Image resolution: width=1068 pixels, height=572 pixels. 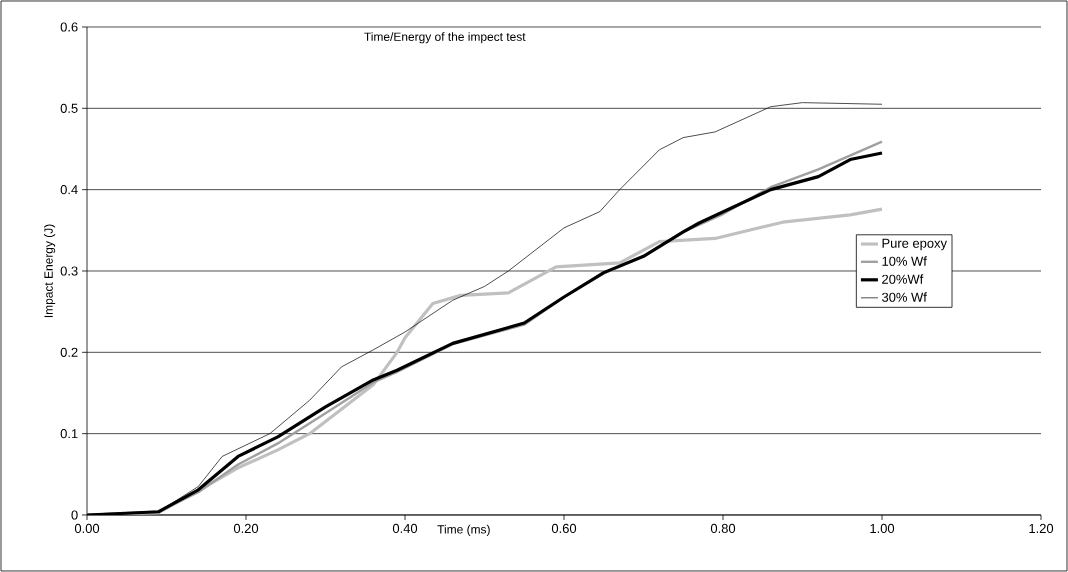 What do you see at coordinates (904, 297) in the screenshot?
I see `legend-label: 30% Wf` at bounding box center [904, 297].